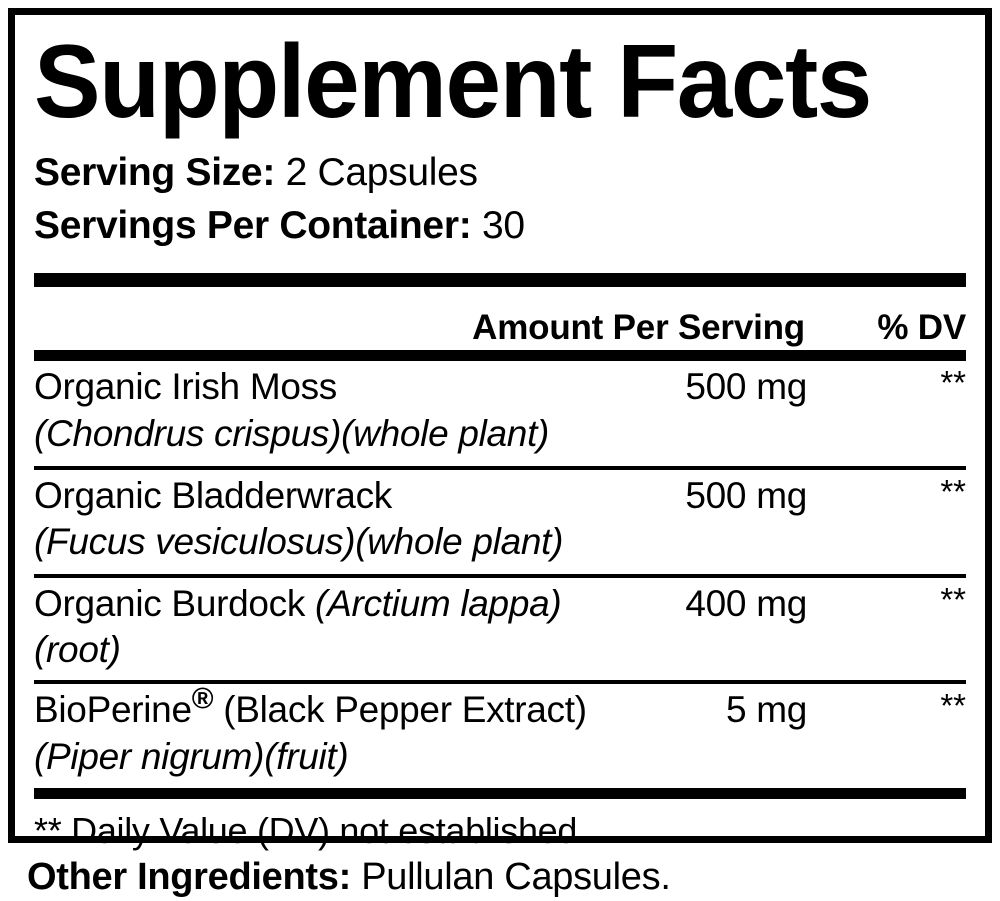  Describe the element at coordinates (921, 328) in the screenshot. I see `column-header-dv: % DV` at that location.